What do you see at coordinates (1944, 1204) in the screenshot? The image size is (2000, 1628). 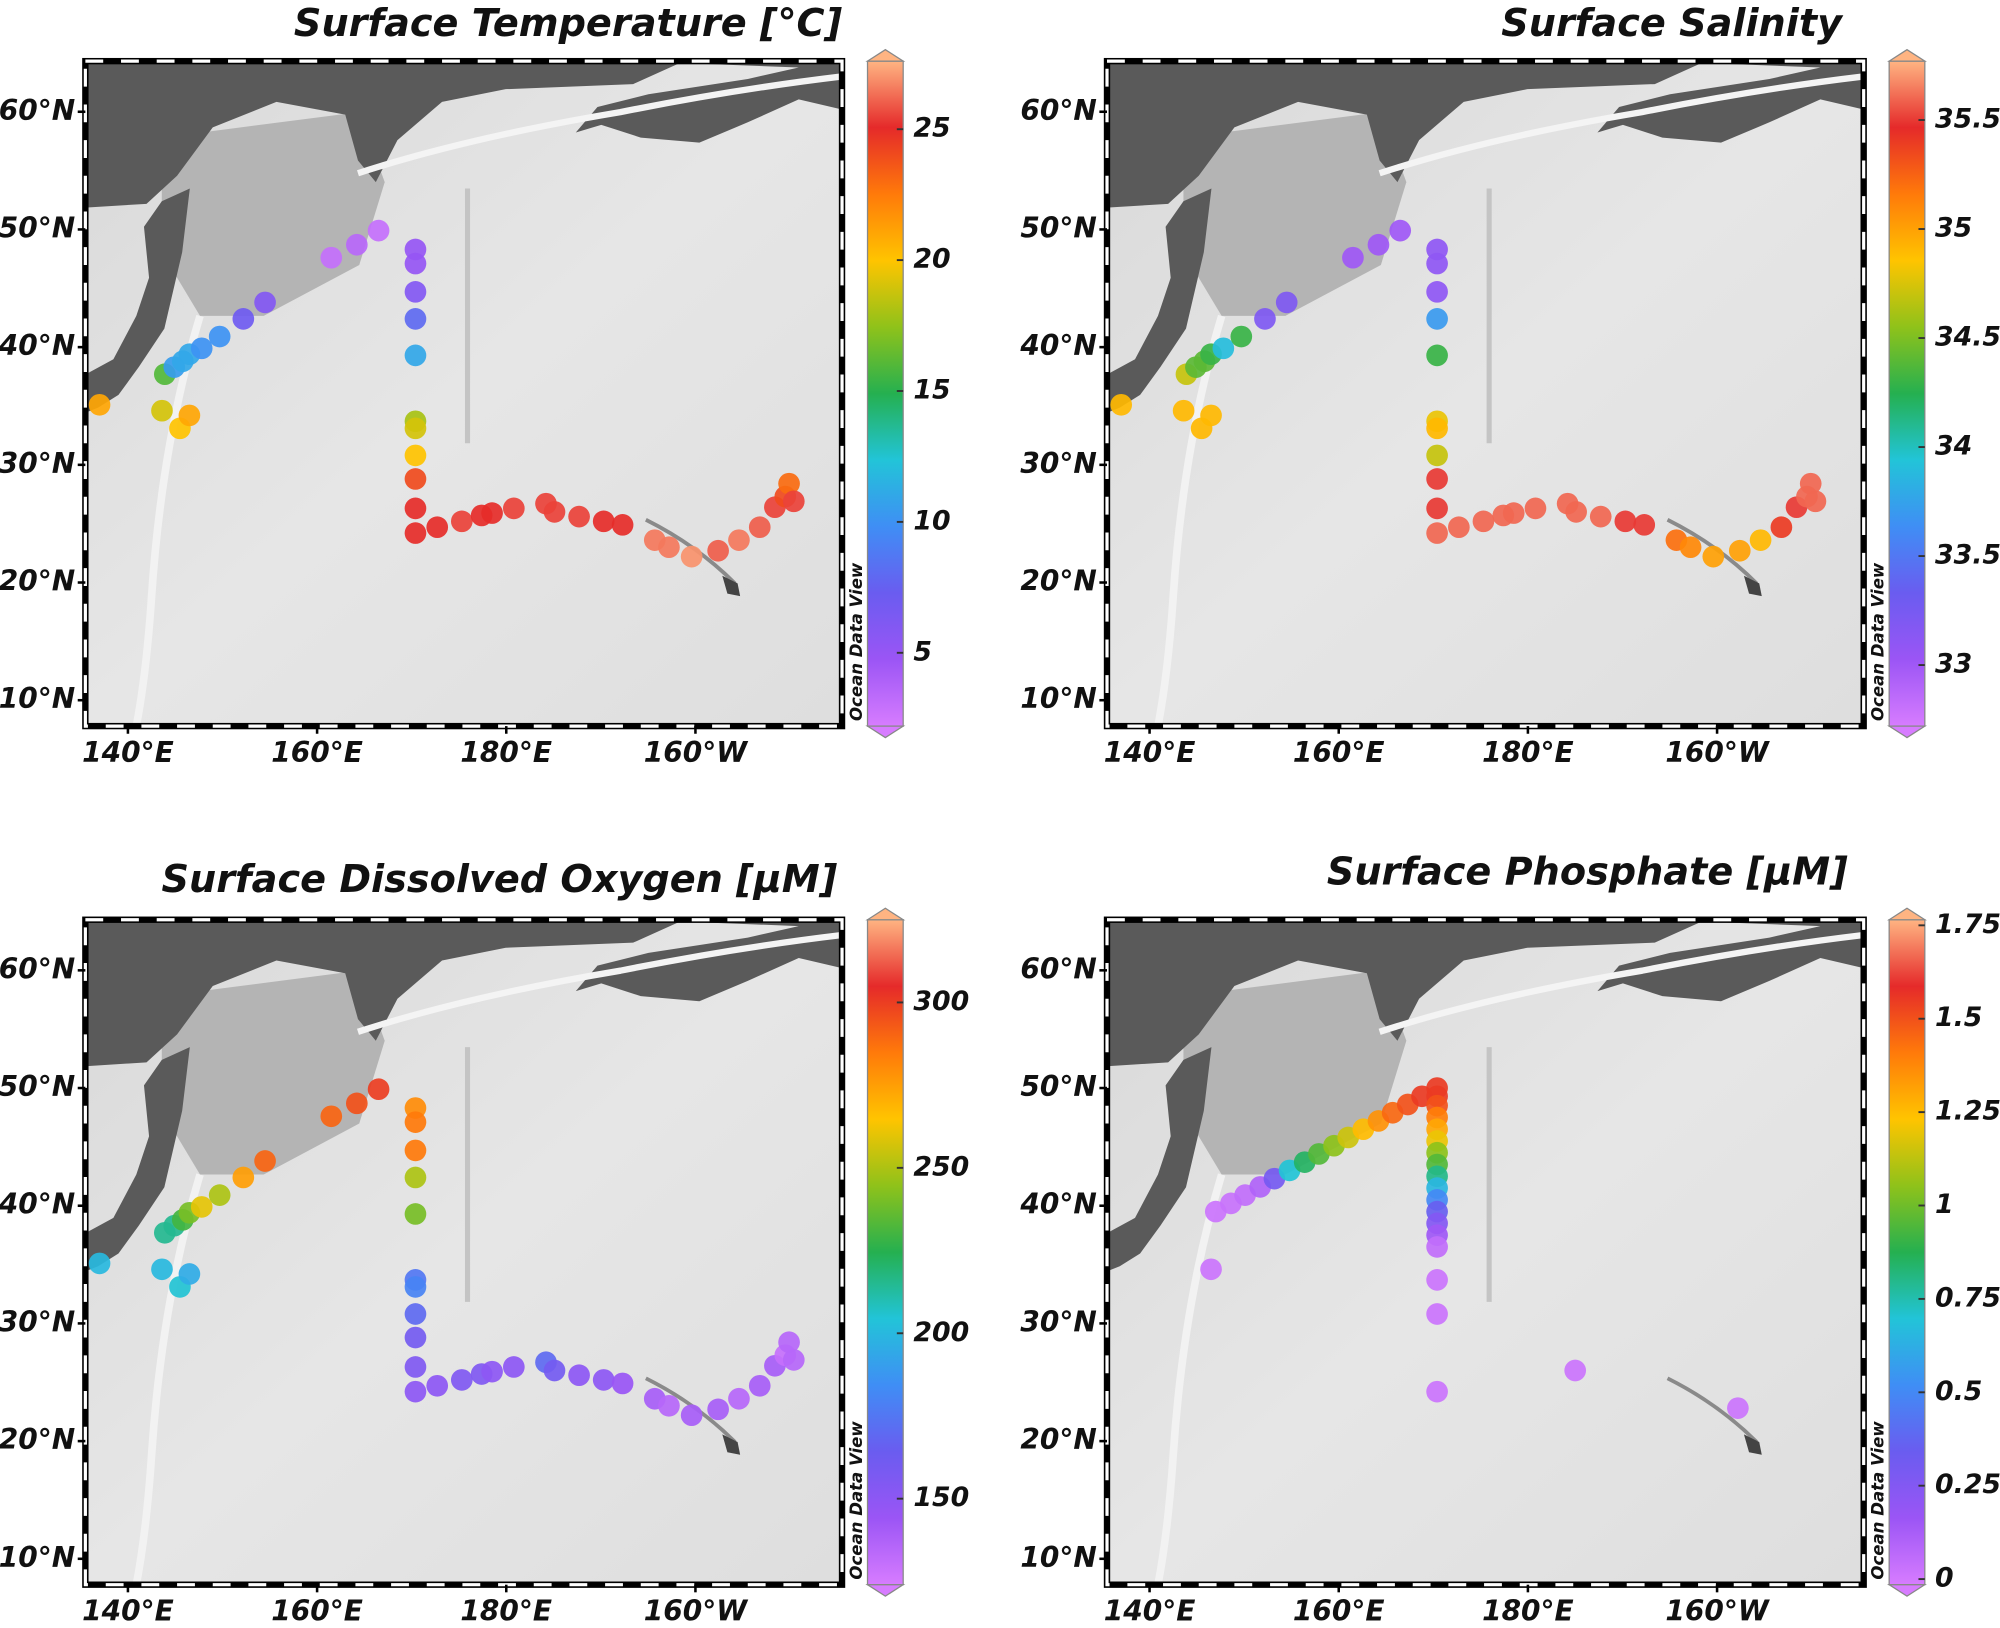 I see `colorbar-tick-label: 1` at bounding box center [1944, 1204].